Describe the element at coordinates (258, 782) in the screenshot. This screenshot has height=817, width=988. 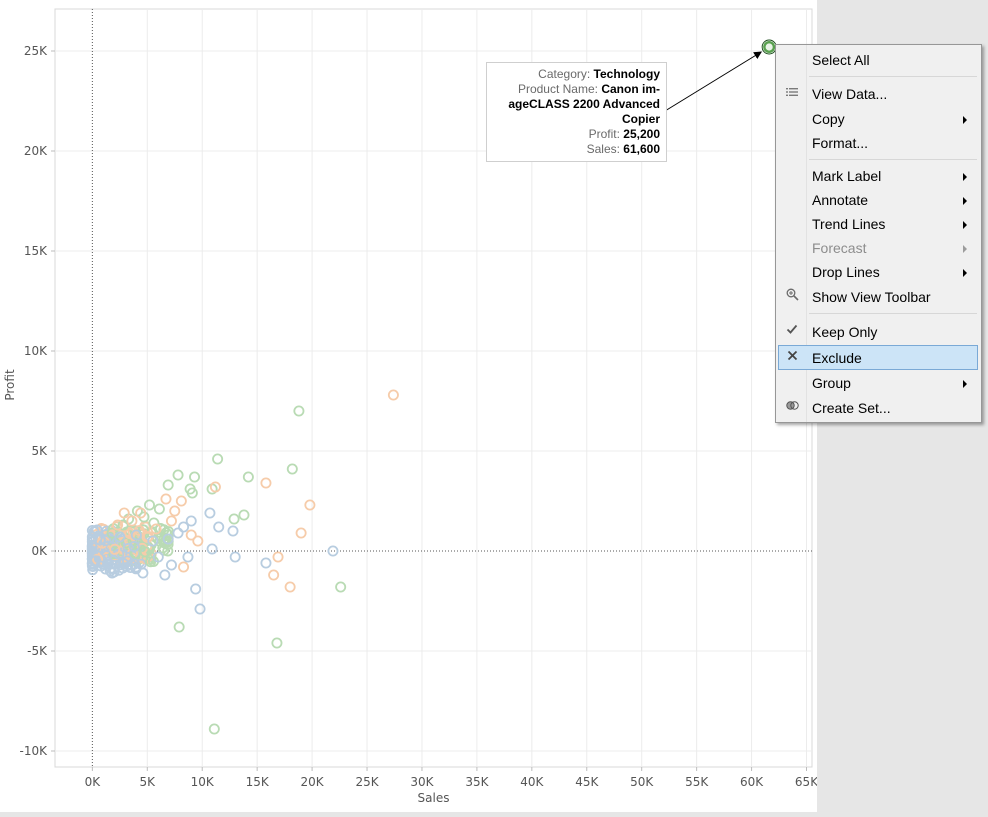
I see `x-tick-label: 15K` at that location.